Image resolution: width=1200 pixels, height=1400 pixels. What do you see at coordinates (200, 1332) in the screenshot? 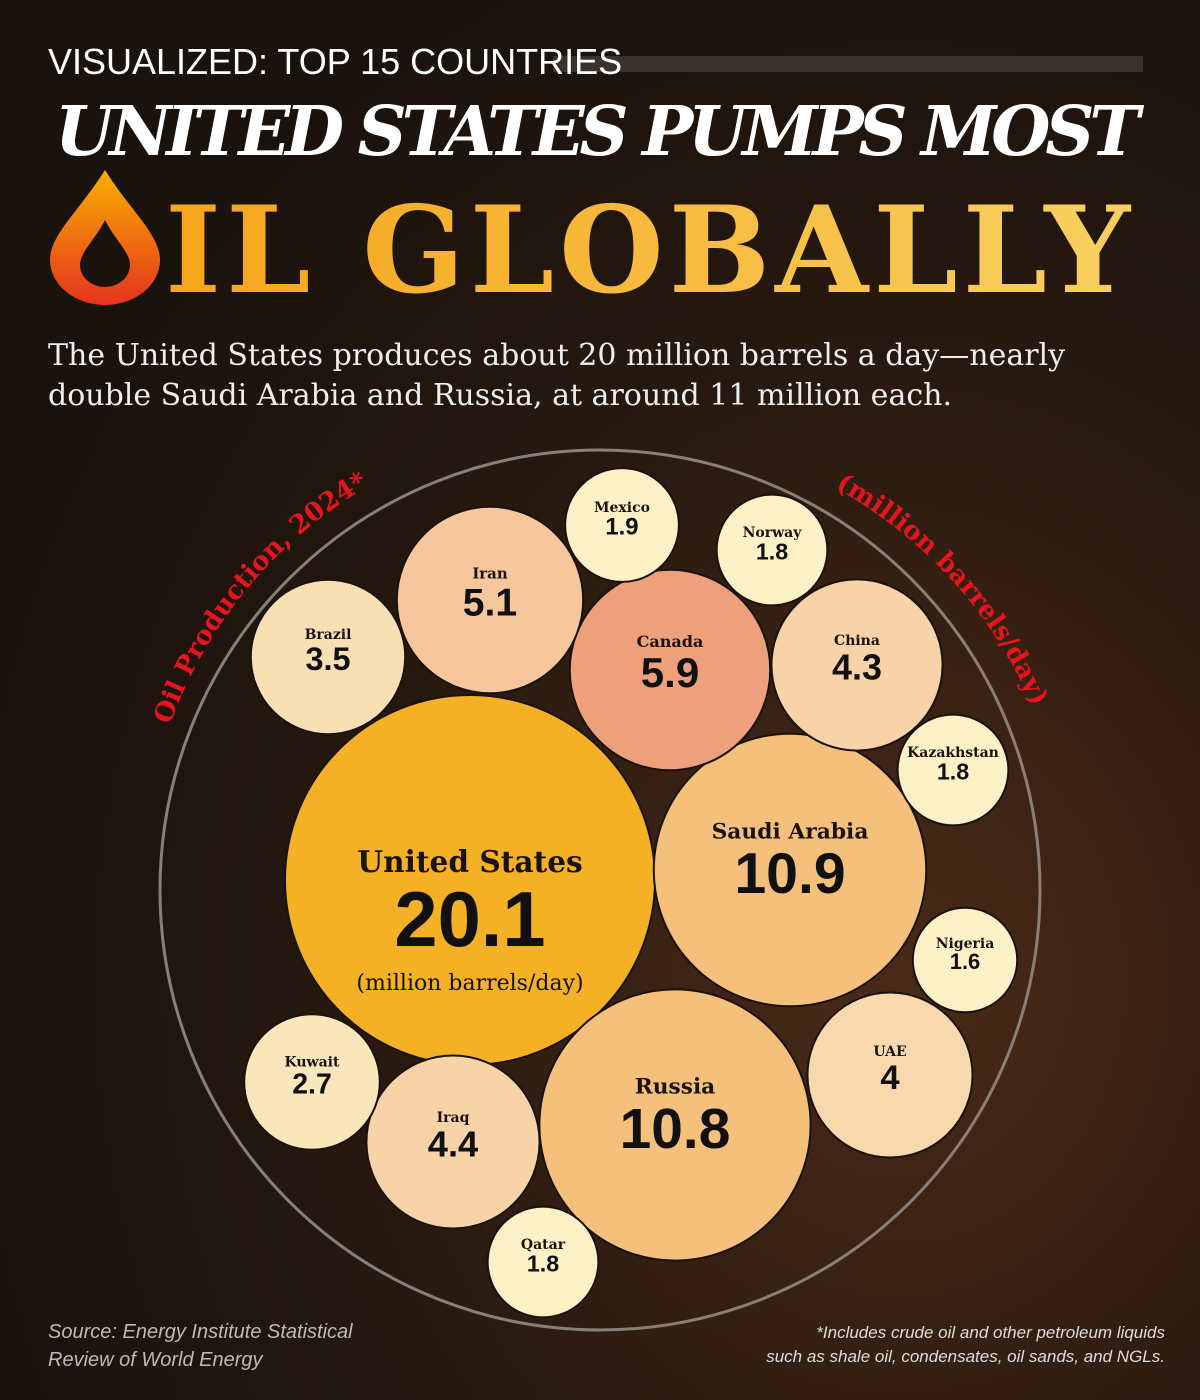
I see `source: Source: Energy Institute Statistical` at bounding box center [200, 1332].